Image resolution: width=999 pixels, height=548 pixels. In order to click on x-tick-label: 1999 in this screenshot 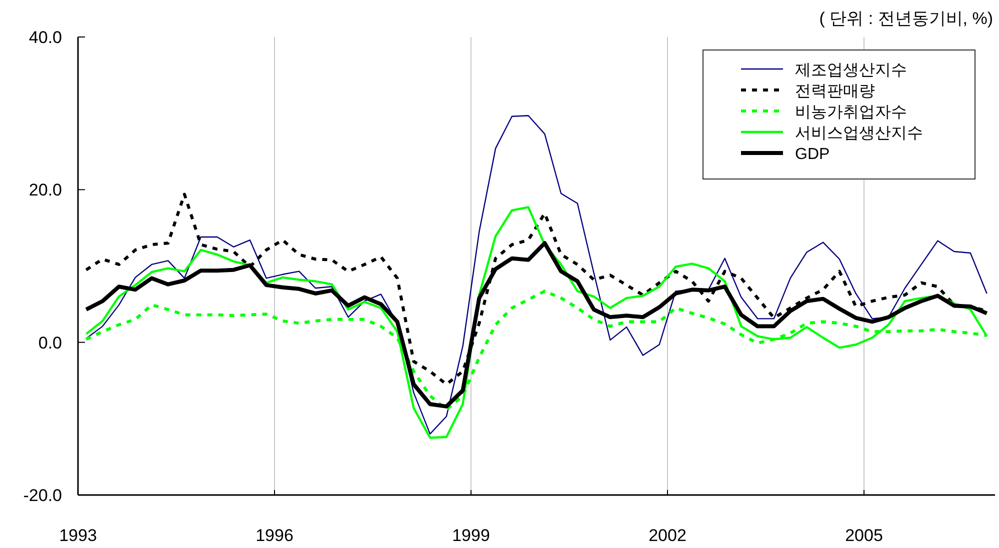, I will do `click(471, 535)`.